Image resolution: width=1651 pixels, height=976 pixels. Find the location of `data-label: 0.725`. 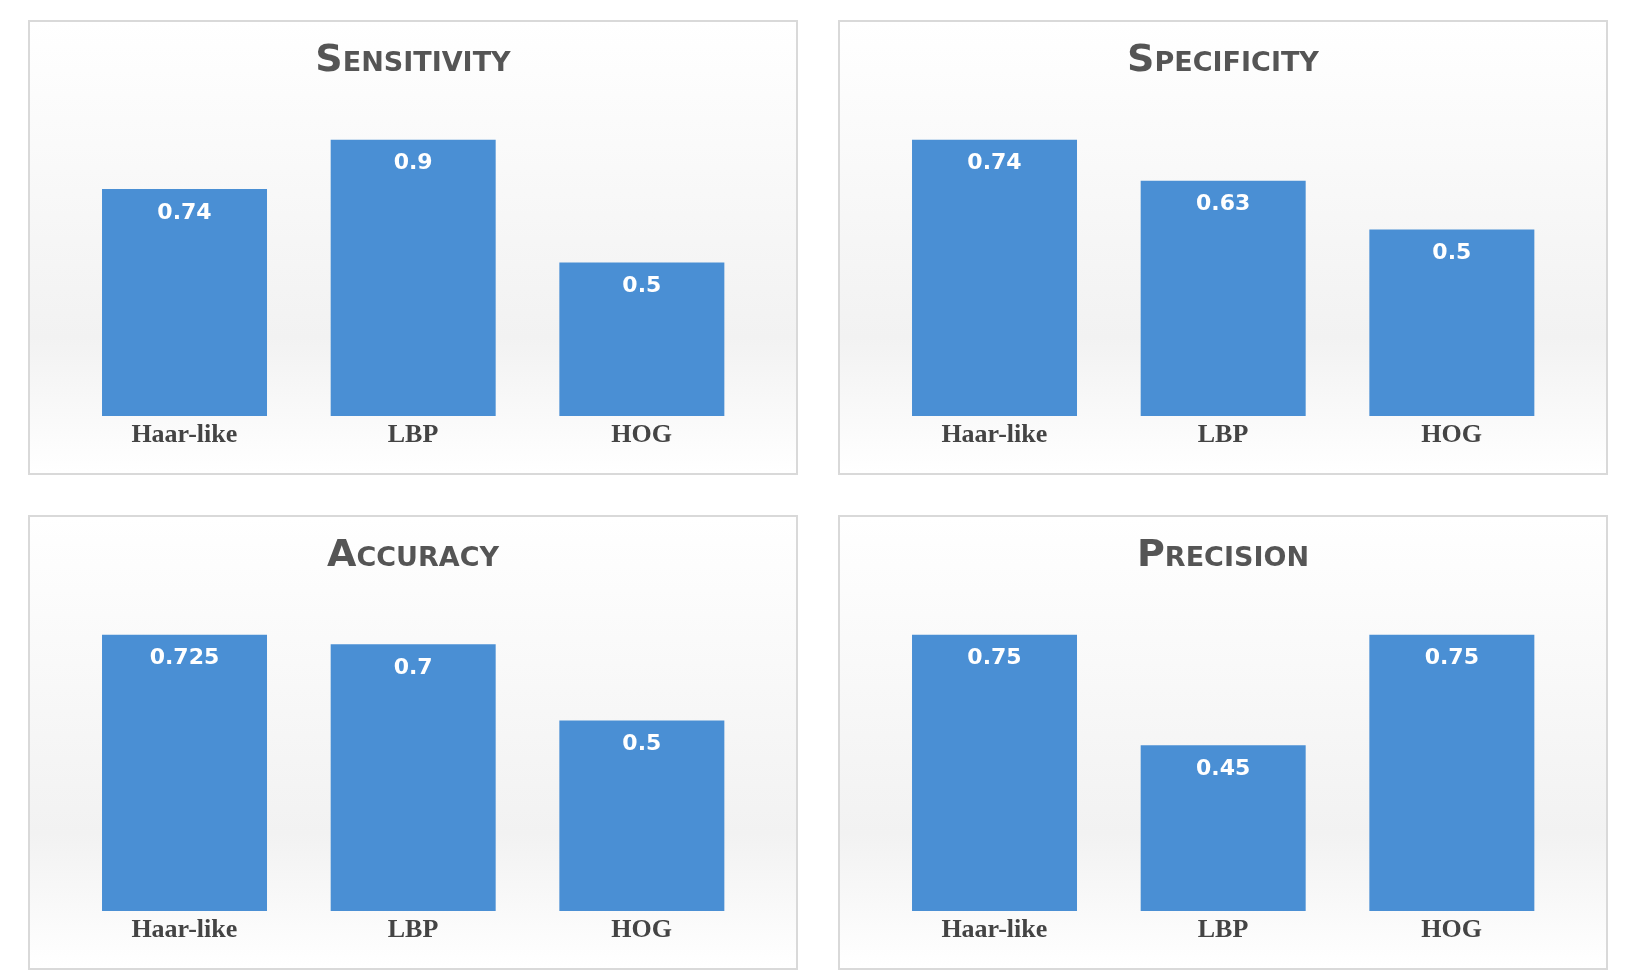

data-label: 0.725 is located at coordinates (184, 657).